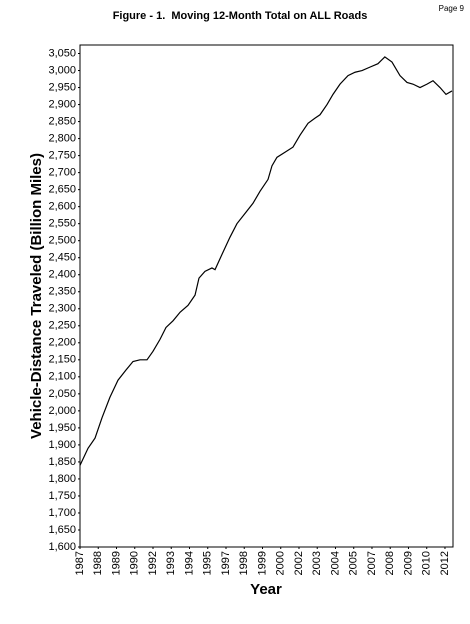 The width and height of the screenshot is (470, 624). I want to click on y-tick-label: 2,950, so click(62, 87).